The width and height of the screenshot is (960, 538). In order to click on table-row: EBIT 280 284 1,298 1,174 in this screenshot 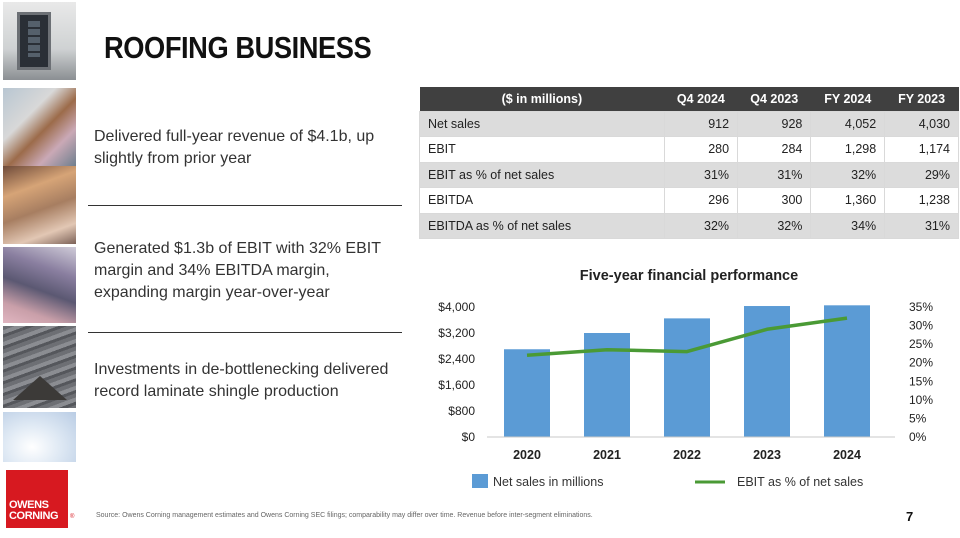, I will do `click(689, 149)`.